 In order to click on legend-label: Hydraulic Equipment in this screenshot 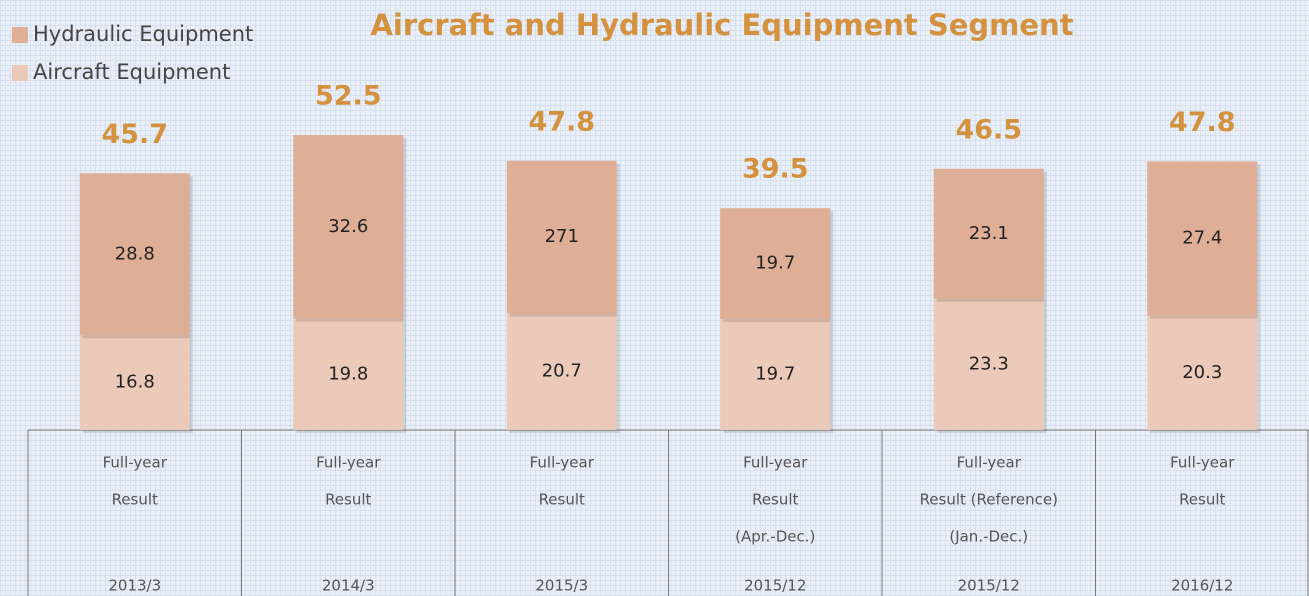, I will do `click(143, 34)`.